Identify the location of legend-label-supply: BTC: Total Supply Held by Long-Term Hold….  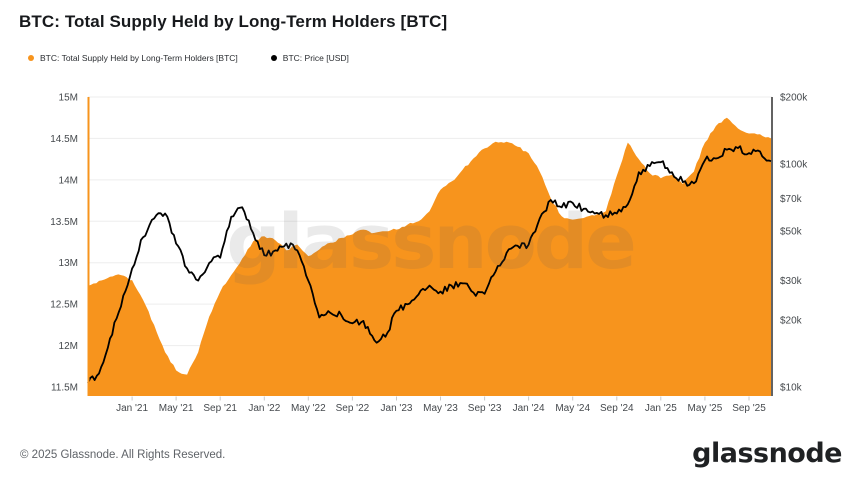
(139, 58).